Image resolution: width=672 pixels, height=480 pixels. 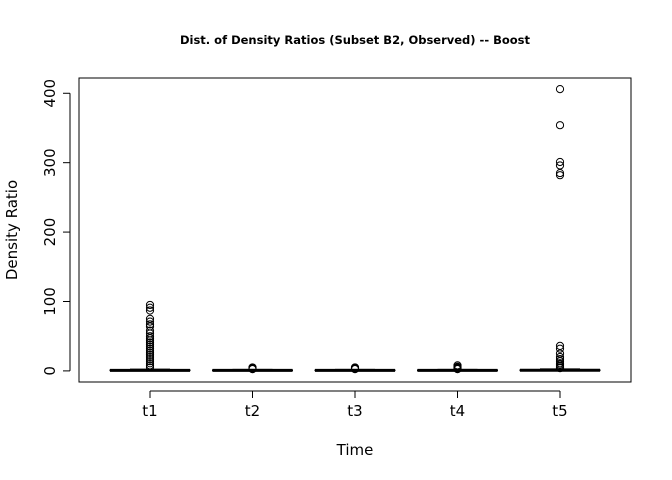 What do you see at coordinates (50, 371) in the screenshot?
I see `y-tick-label: 0` at bounding box center [50, 371].